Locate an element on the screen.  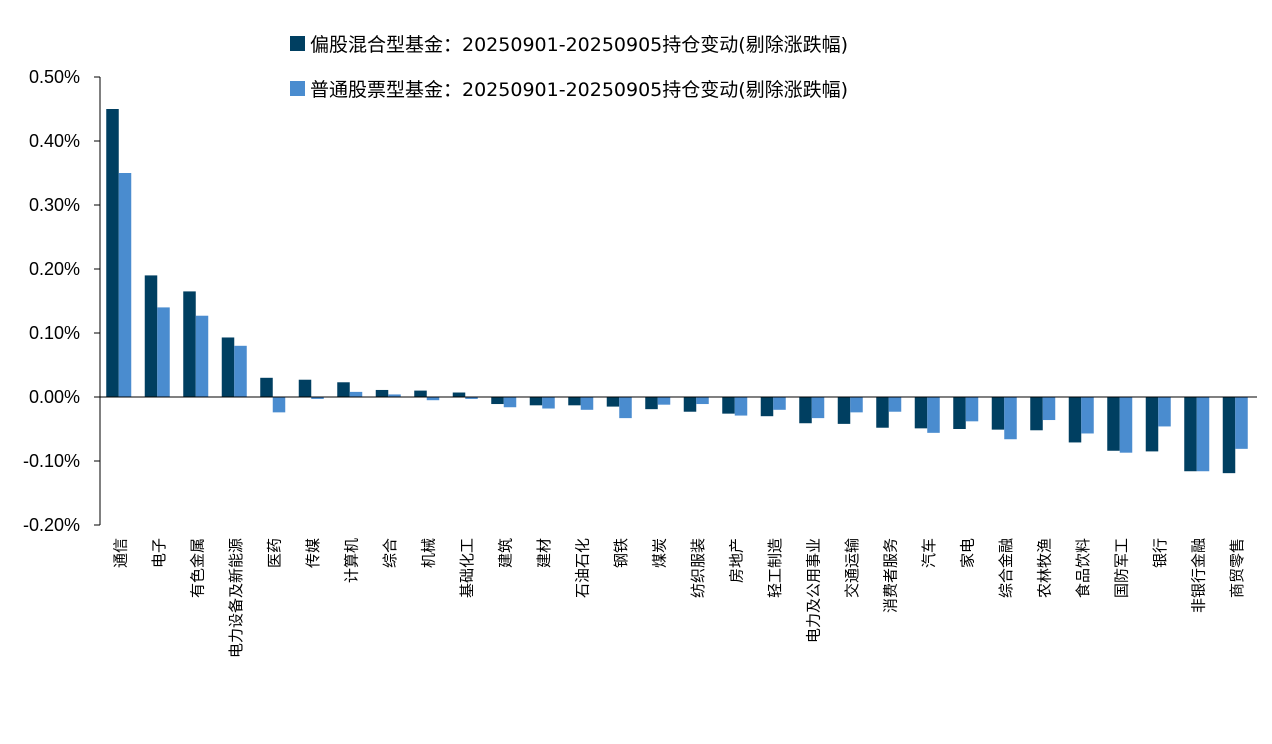
x-tick-label: 家电 is located at coordinates (967, 553).